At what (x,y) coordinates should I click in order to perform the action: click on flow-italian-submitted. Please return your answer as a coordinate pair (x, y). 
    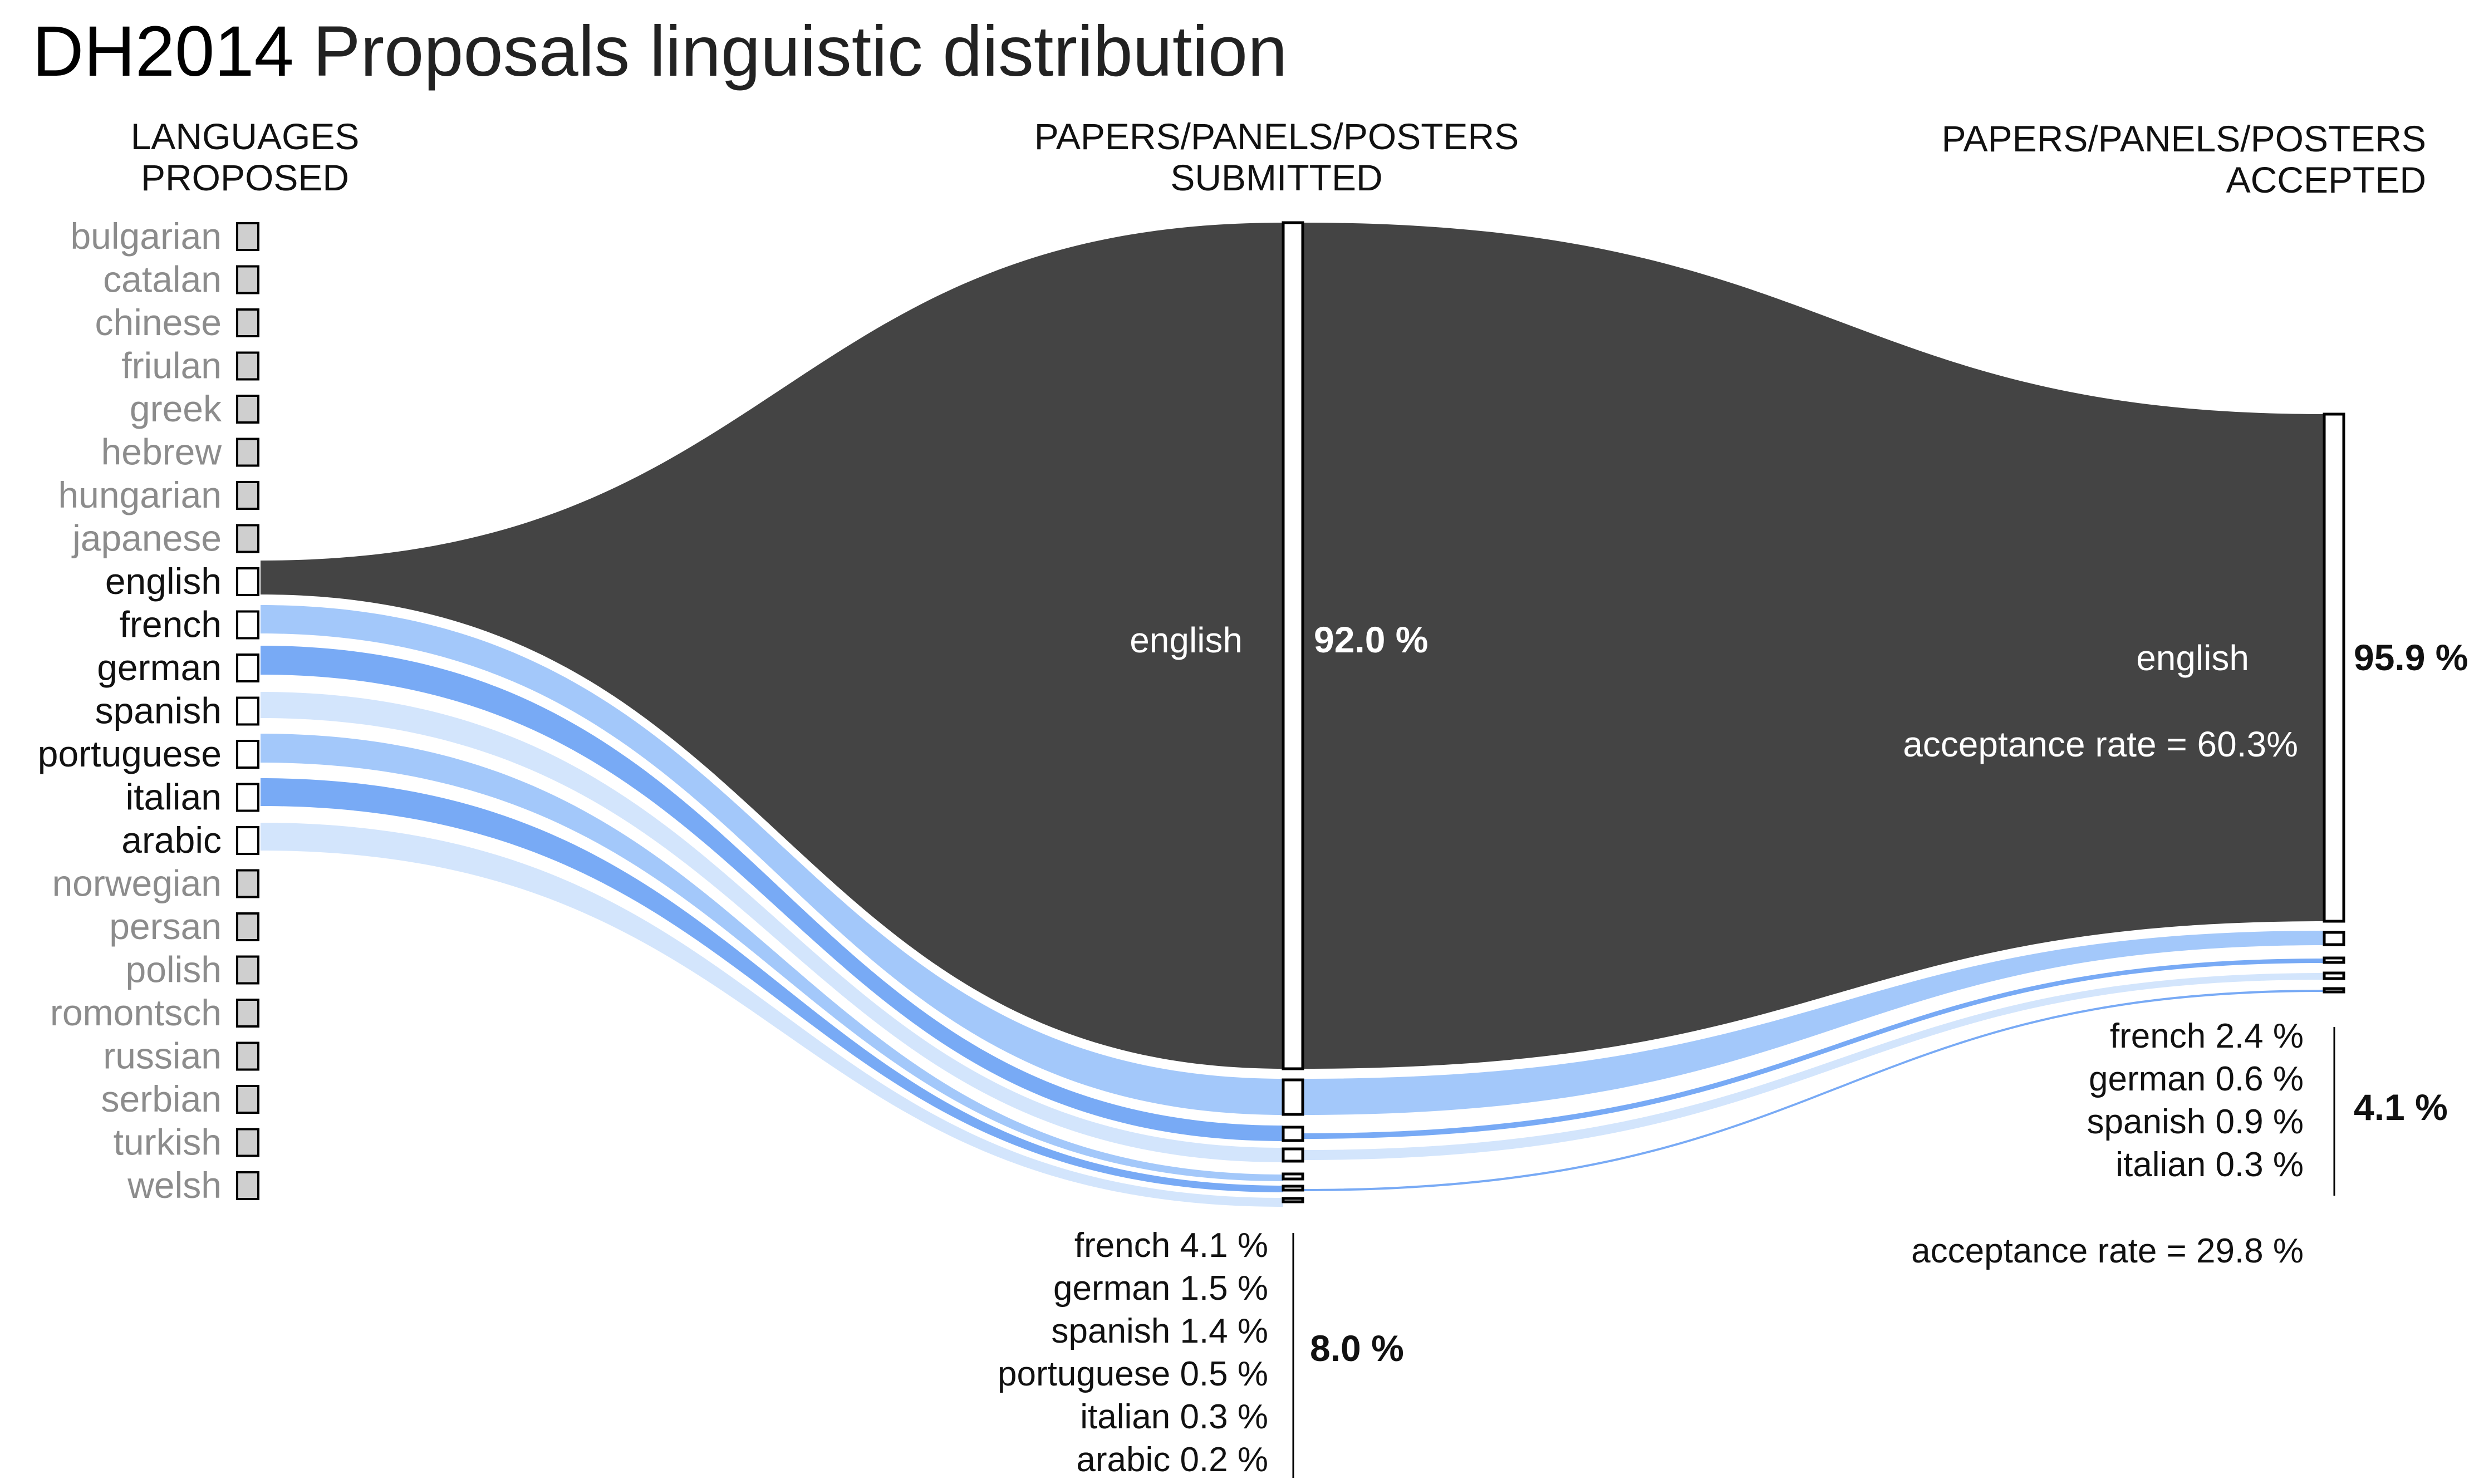
    Looking at the image, I should click on (772, 985).